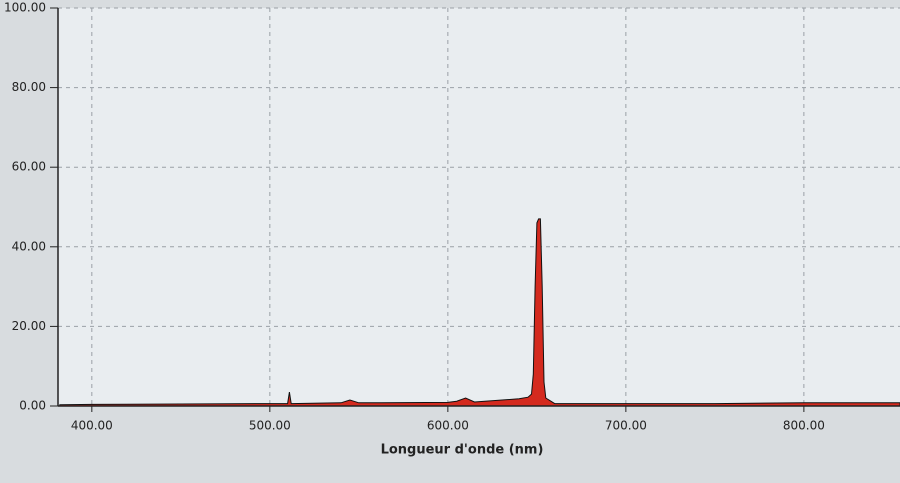 This screenshot has height=483, width=900. Describe the element at coordinates (448, 426) in the screenshot. I see `x-tick-label: 600.00` at that location.